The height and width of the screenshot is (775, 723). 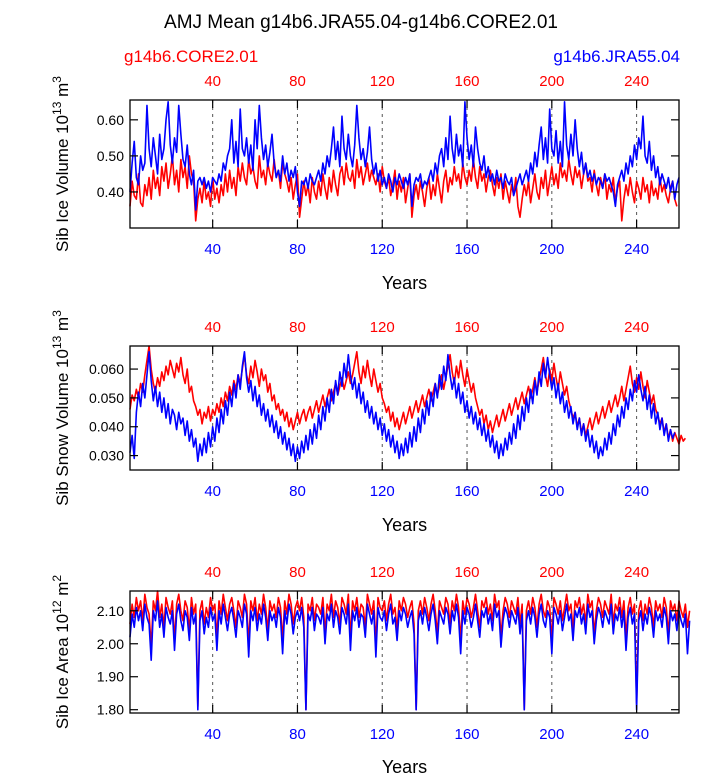 What do you see at coordinates (106, 398) in the screenshot?
I see `y-tick-label: 0.050` at bounding box center [106, 398].